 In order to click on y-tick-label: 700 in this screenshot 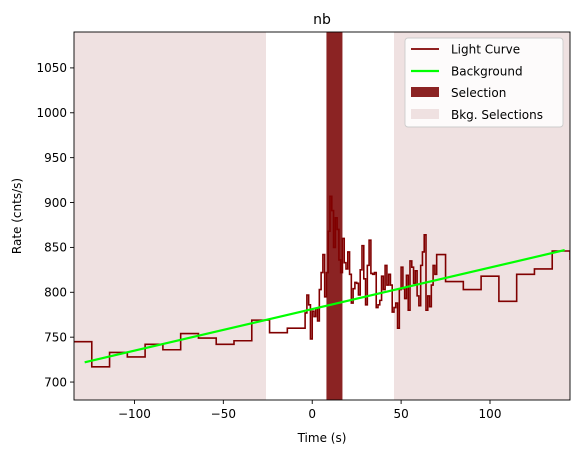, I will do `click(55, 382)`.